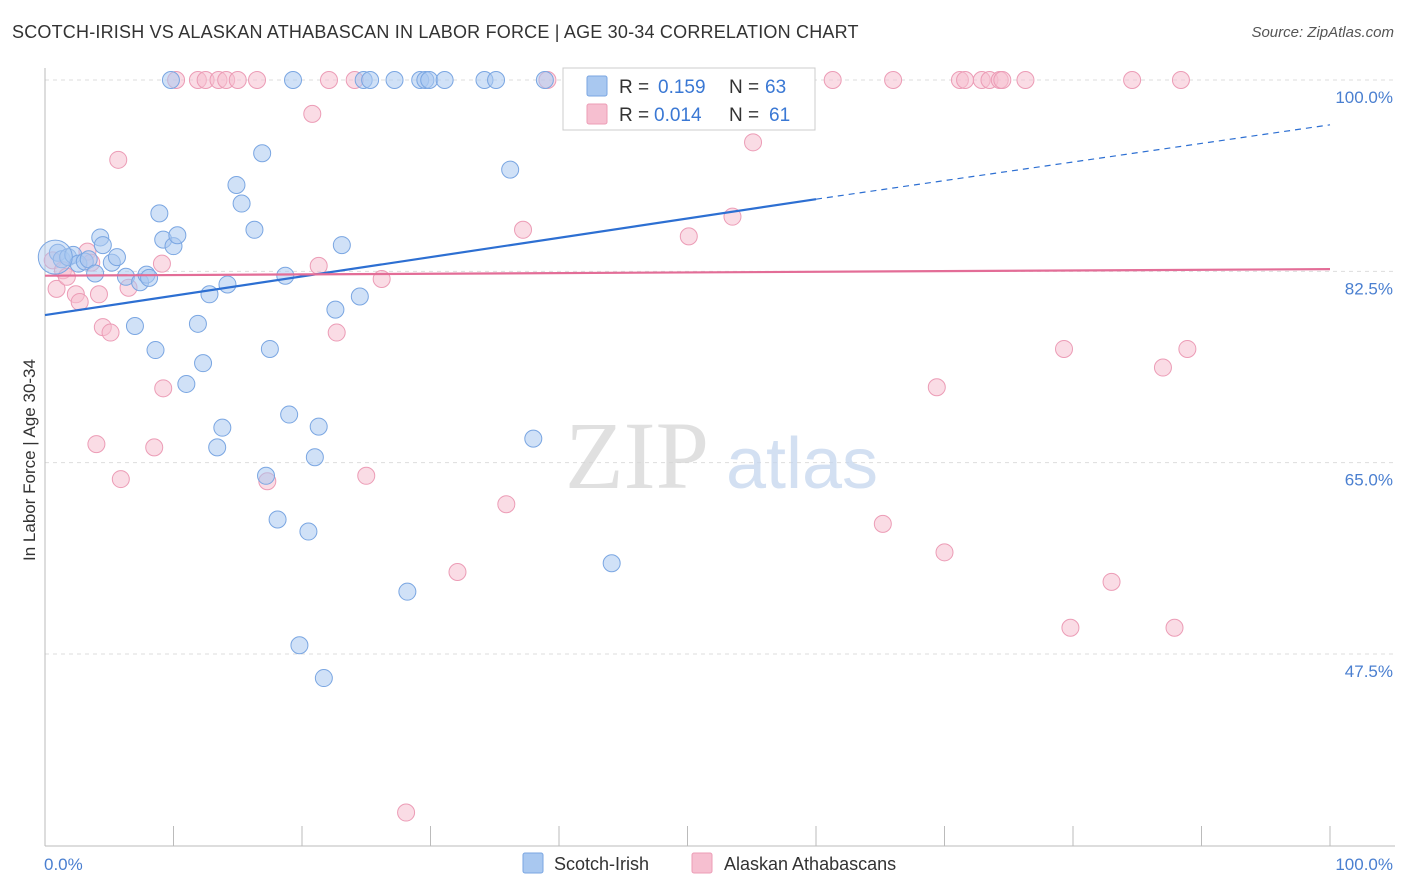 Image resolution: width=1406 pixels, height=892 pixels. Describe the element at coordinates (702, 863) in the screenshot. I see `bottom-legend-swatch-alaskan-athabascans` at that location.